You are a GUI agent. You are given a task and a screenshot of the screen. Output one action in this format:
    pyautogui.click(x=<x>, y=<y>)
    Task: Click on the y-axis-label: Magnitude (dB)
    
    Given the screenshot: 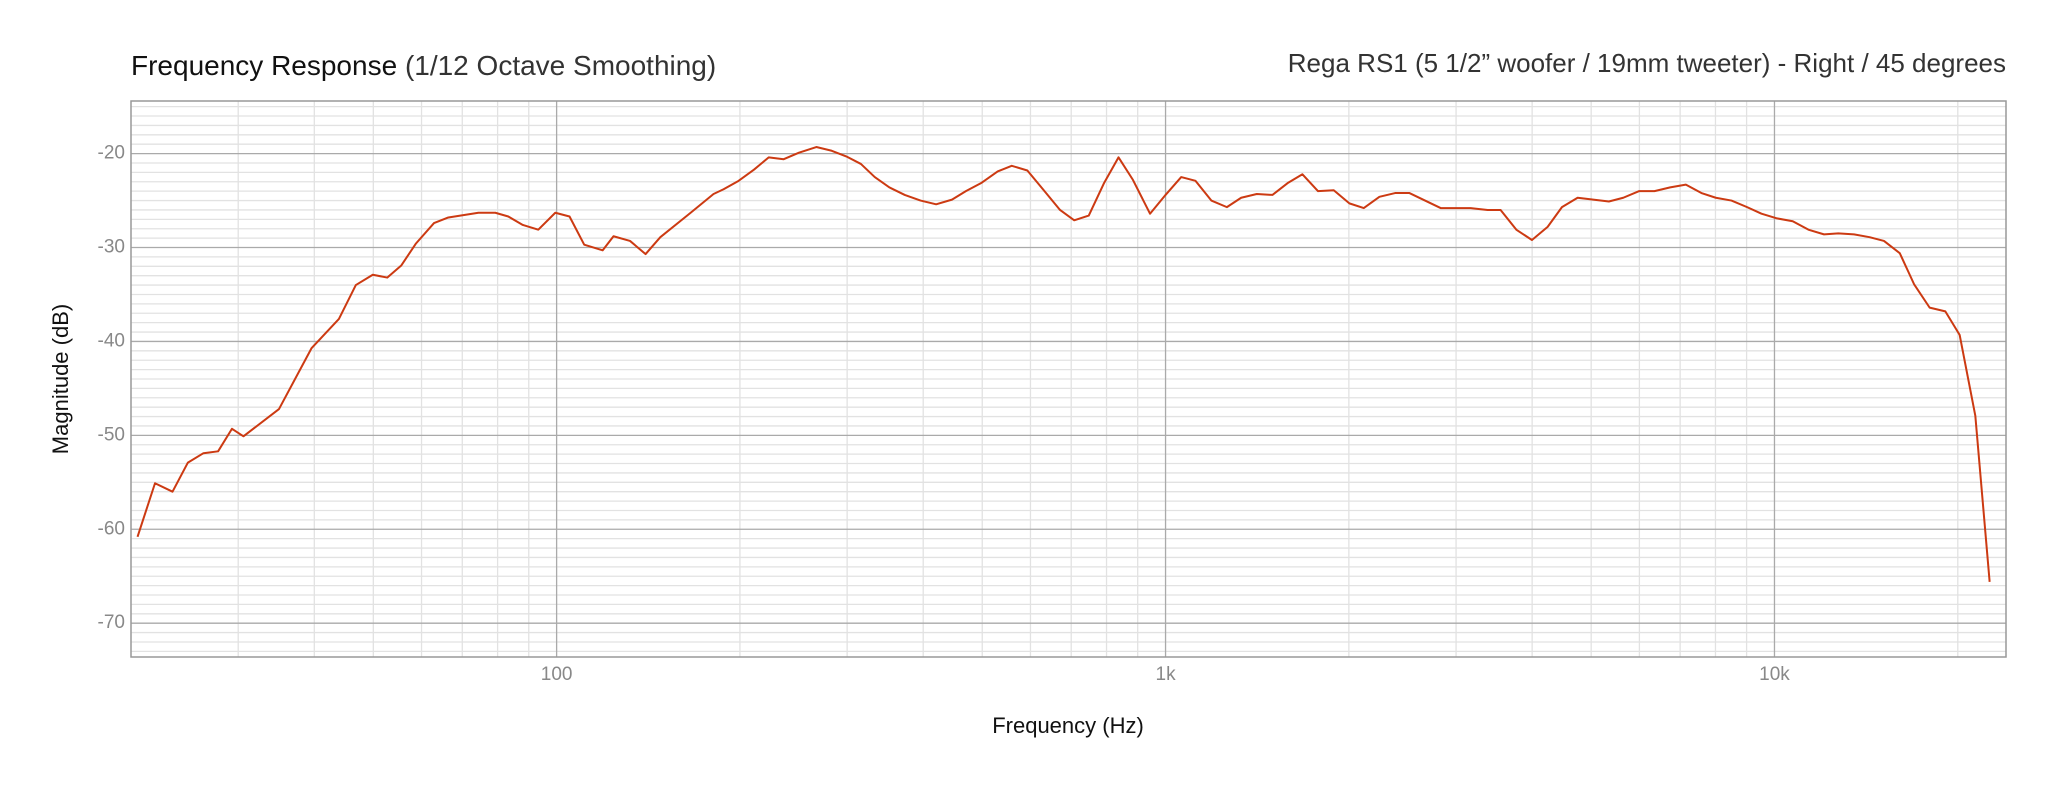 What is the action you would take?
    pyautogui.click(x=60, y=379)
    